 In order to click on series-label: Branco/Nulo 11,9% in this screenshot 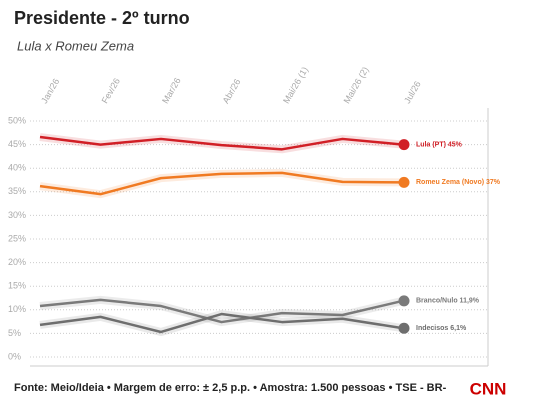, I will do `click(448, 301)`.